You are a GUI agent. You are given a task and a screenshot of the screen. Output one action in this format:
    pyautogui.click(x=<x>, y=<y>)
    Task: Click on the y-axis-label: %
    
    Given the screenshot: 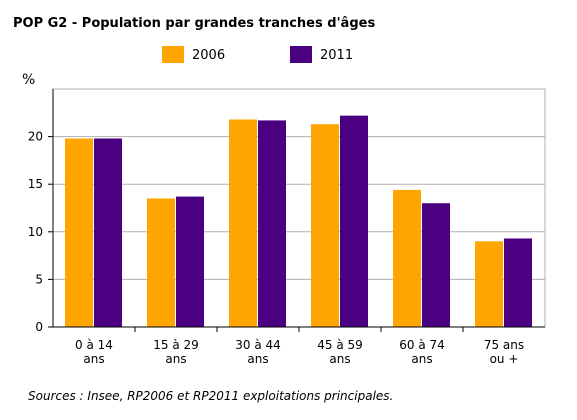 What is the action you would take?
    pyautogui.click(x=28, y=80)
    